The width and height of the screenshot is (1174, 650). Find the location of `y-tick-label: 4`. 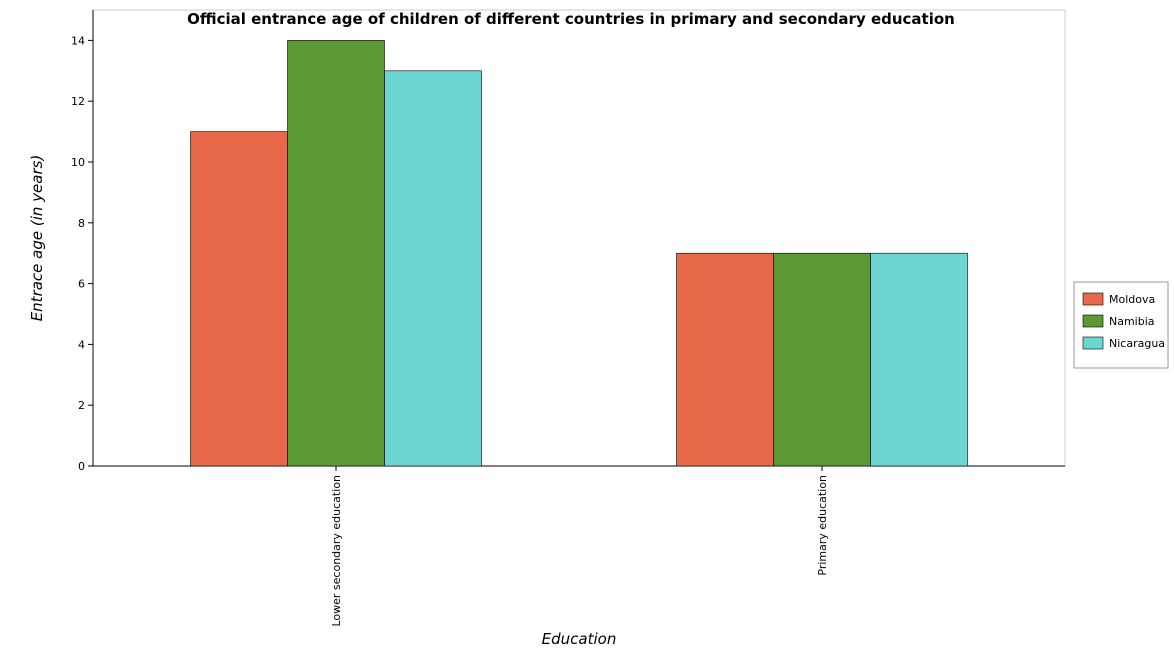

y-tick-label: 4 is located at coordinates (81, 344).